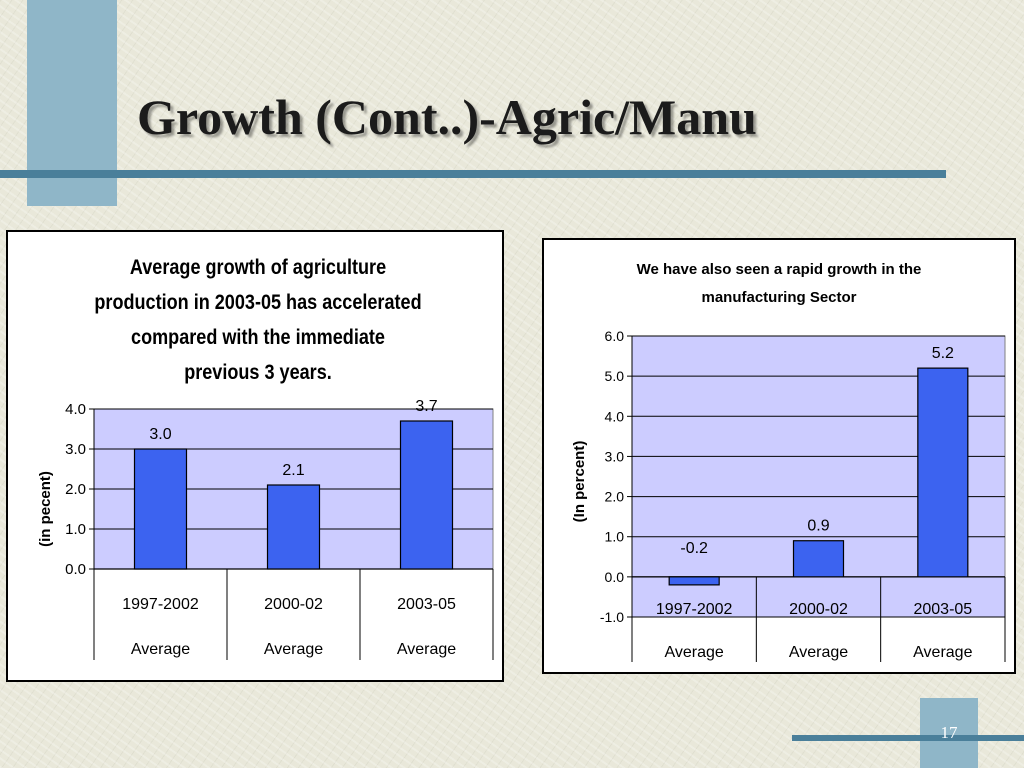 This screenshot has width=1024, height=768. Describe the element at coordinates (908, 738) in the screenshot. I see `decor-line-bottom` at that location.